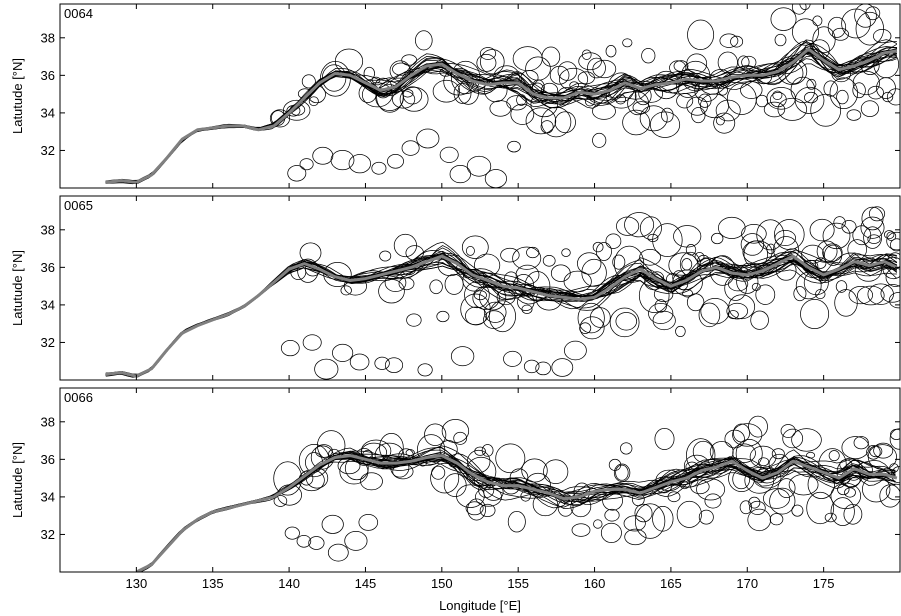 The height and width of the screenshot is (616, 901). What do you see at coordinates (17, 288) in the screenshot?
I see `y-axis-title-0065: Latutude [°N]` at bounding box center [17, 288].